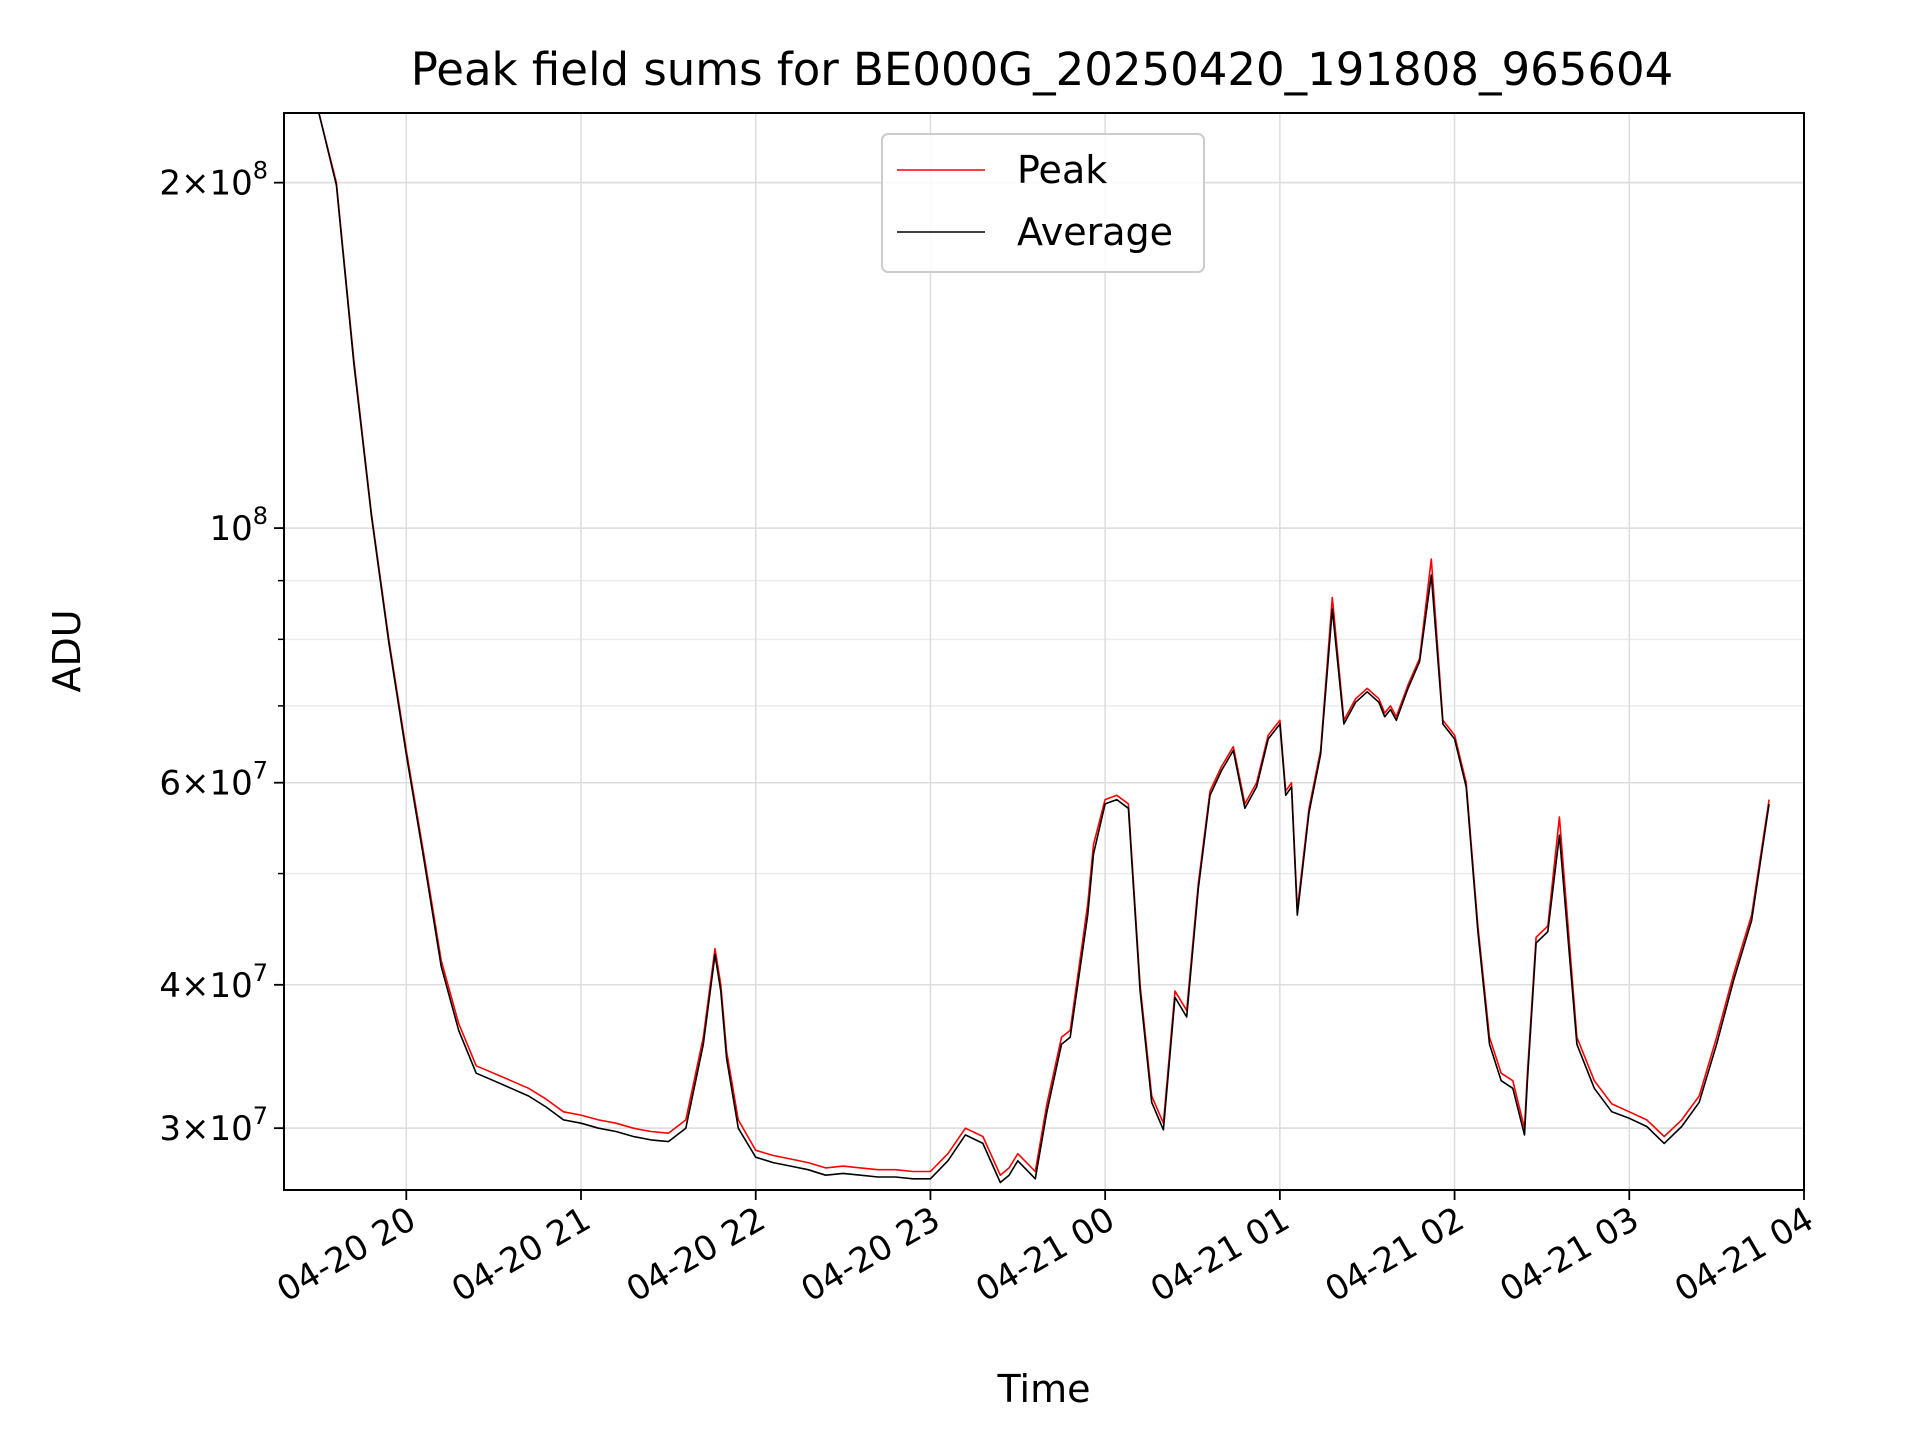  I want to click on x-axis-label: Time, so click(1044, 1389).